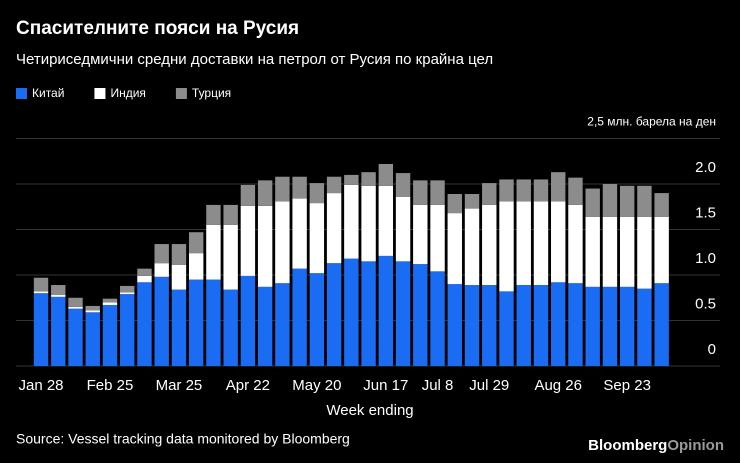 Image resolution: width=740 pixels, height=463 pixels. I want to click on x-tick-label: May 20, so click(316, 385).